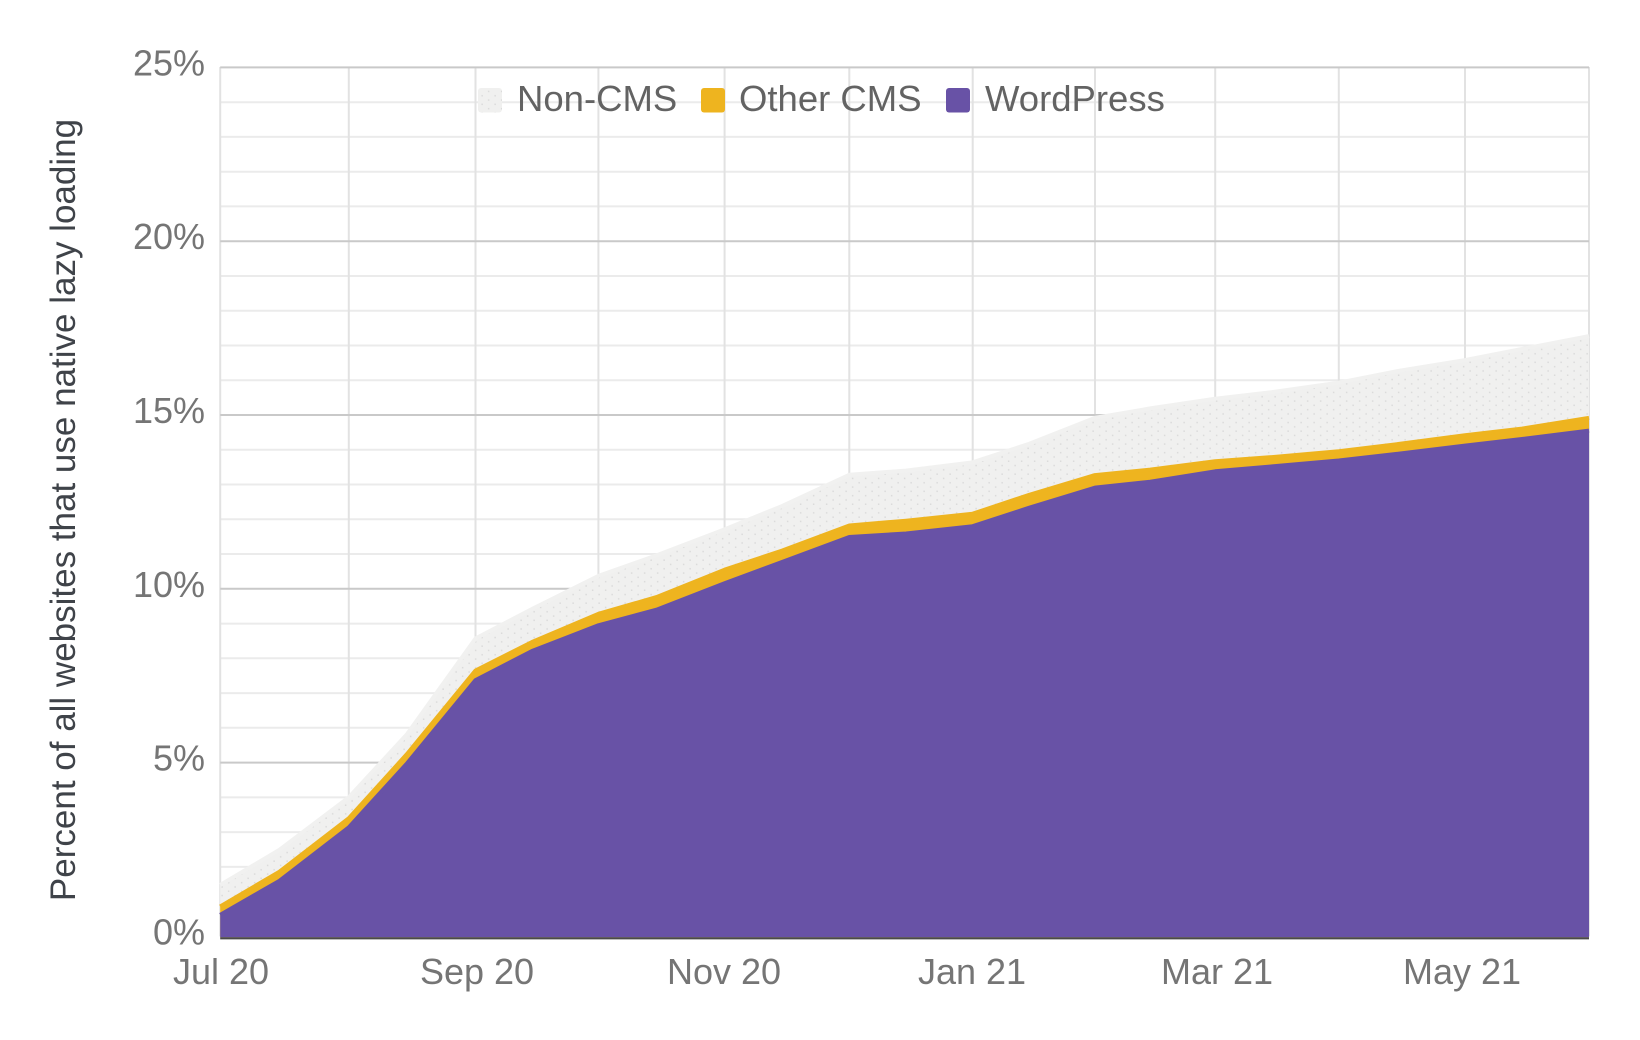  I want to click on svg-text: Mar 21, so click(1217, 971).